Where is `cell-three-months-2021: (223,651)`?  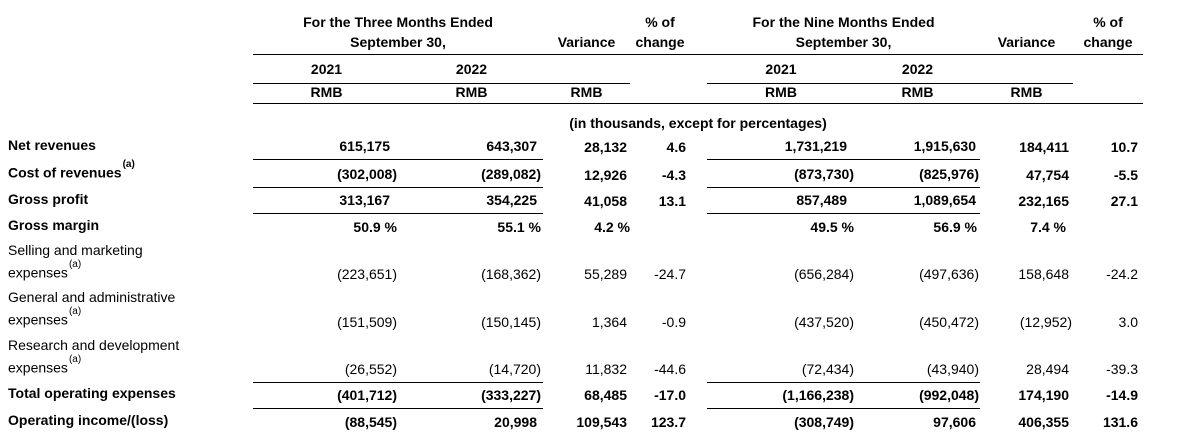
cell-three-months-2021: (223,651) is located at coordinates (367, 274).